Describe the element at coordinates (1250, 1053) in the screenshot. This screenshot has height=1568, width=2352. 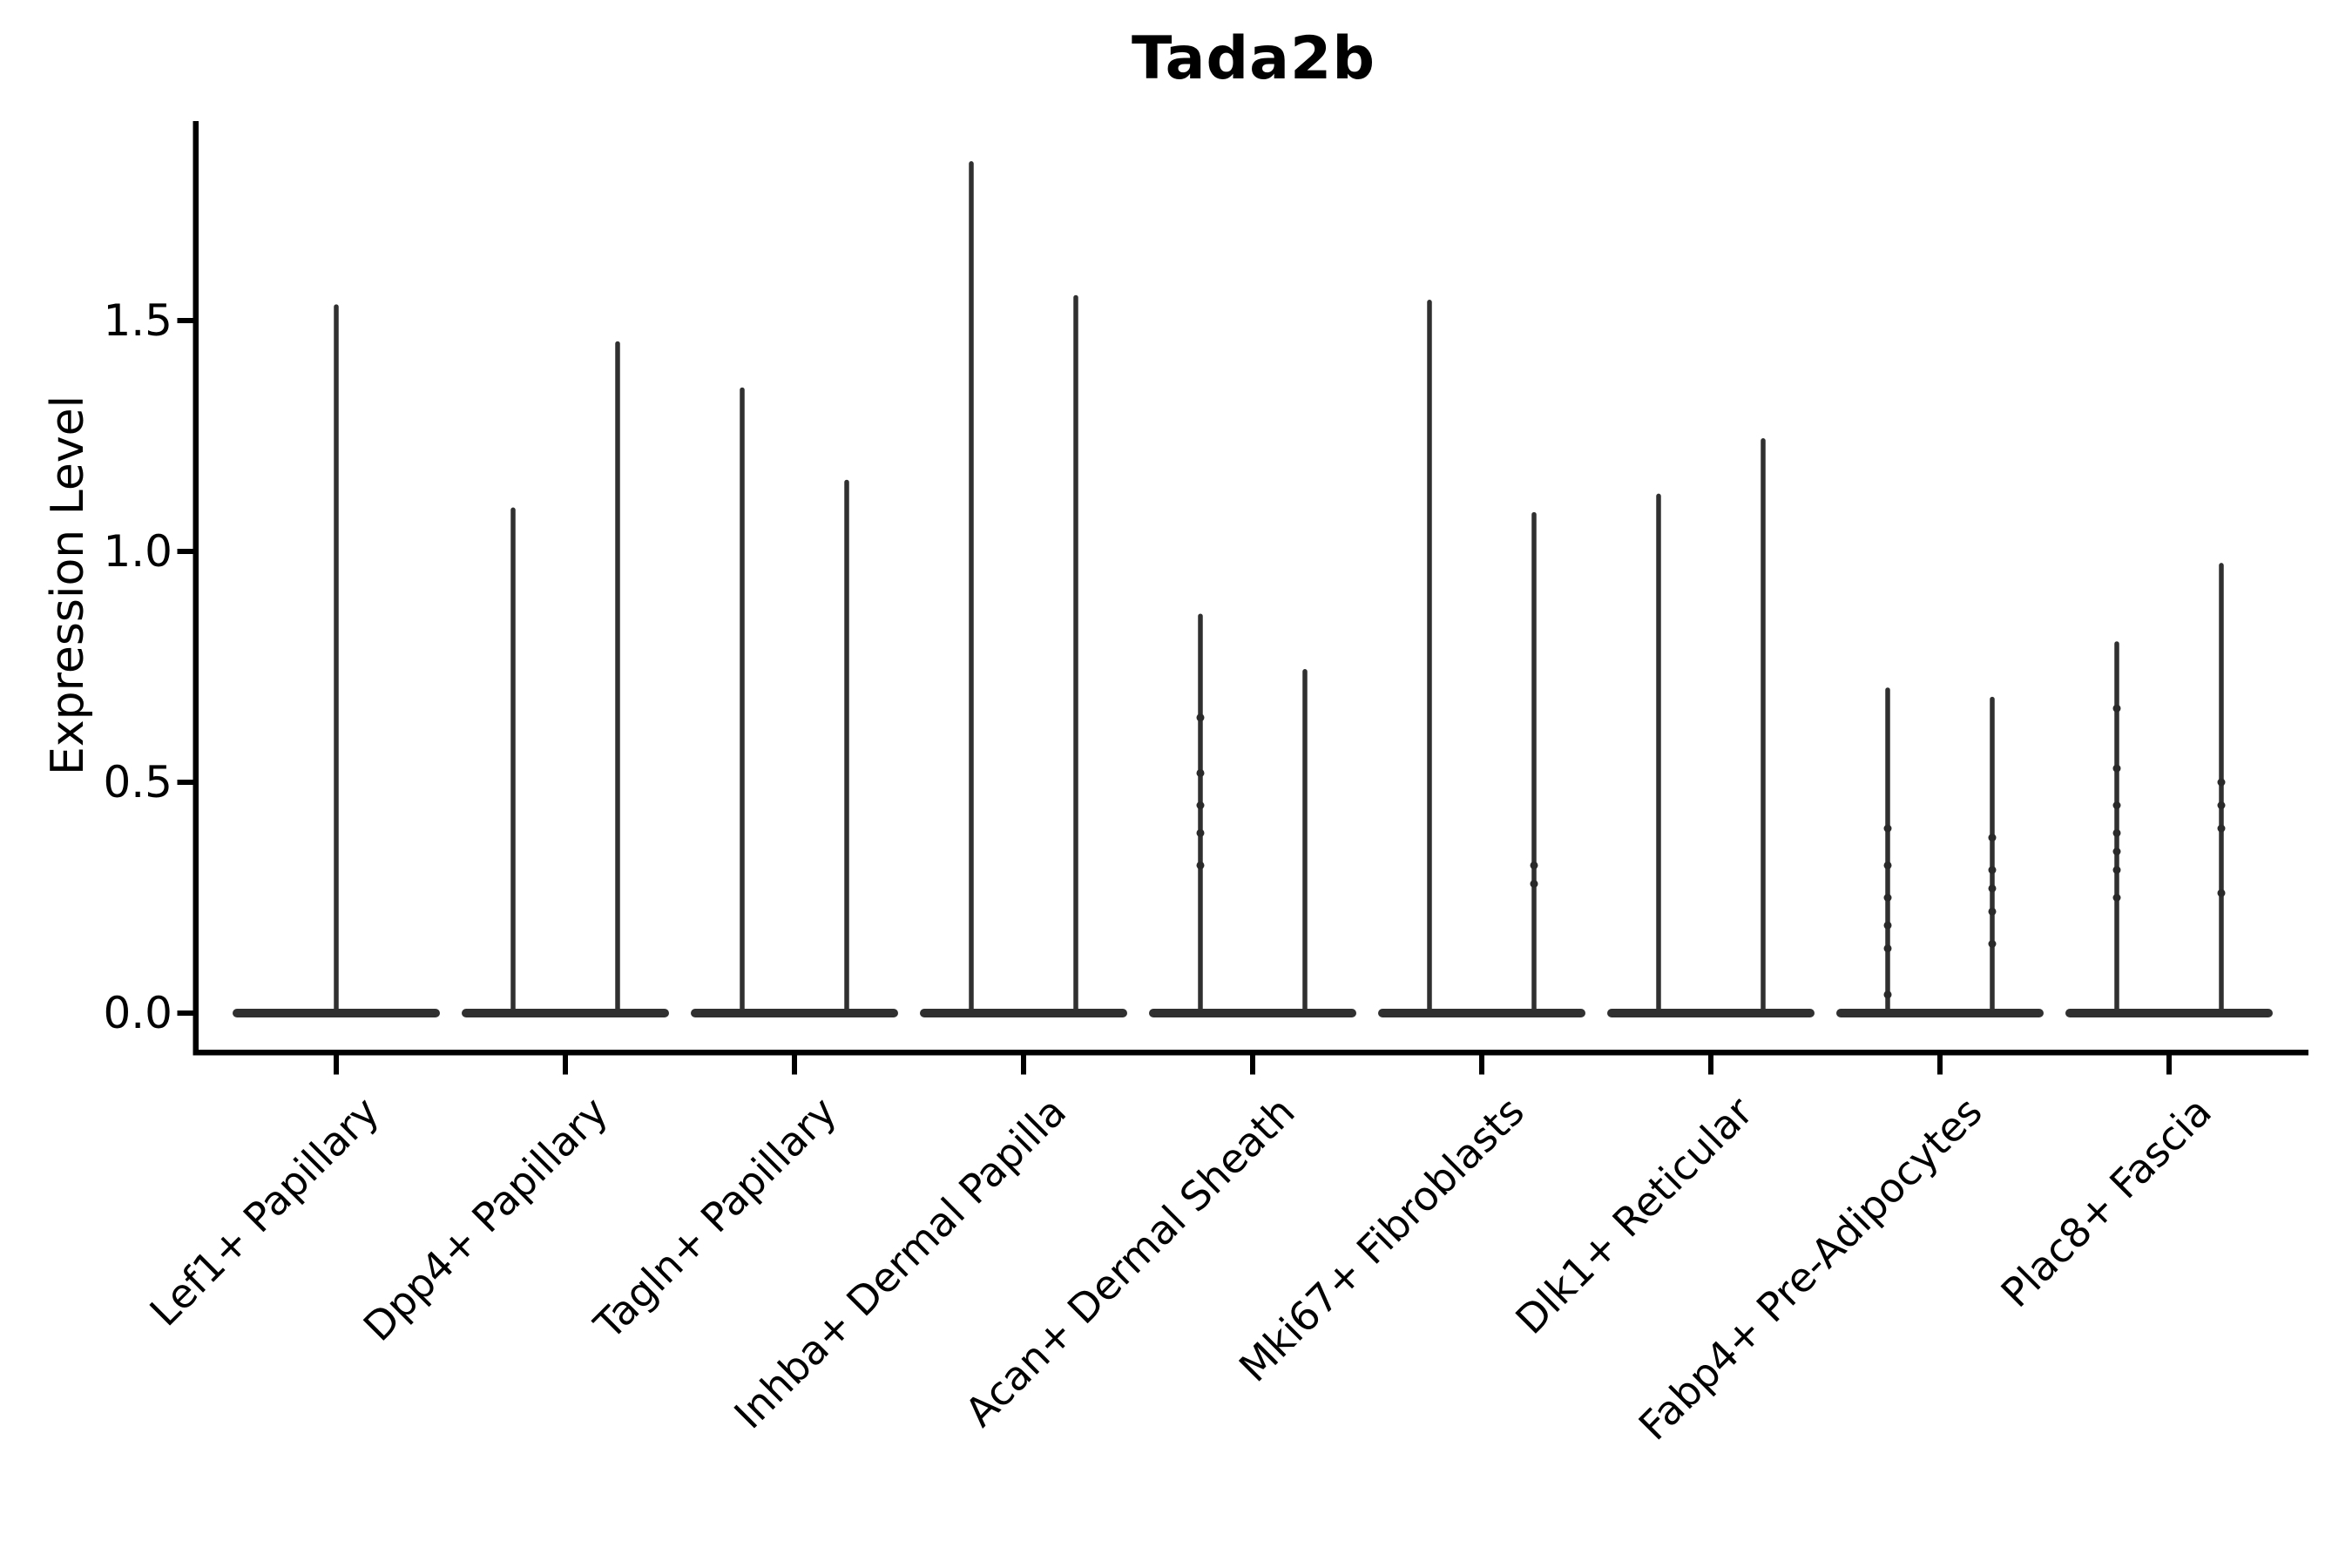
I see `x-axis-spine` at that location.